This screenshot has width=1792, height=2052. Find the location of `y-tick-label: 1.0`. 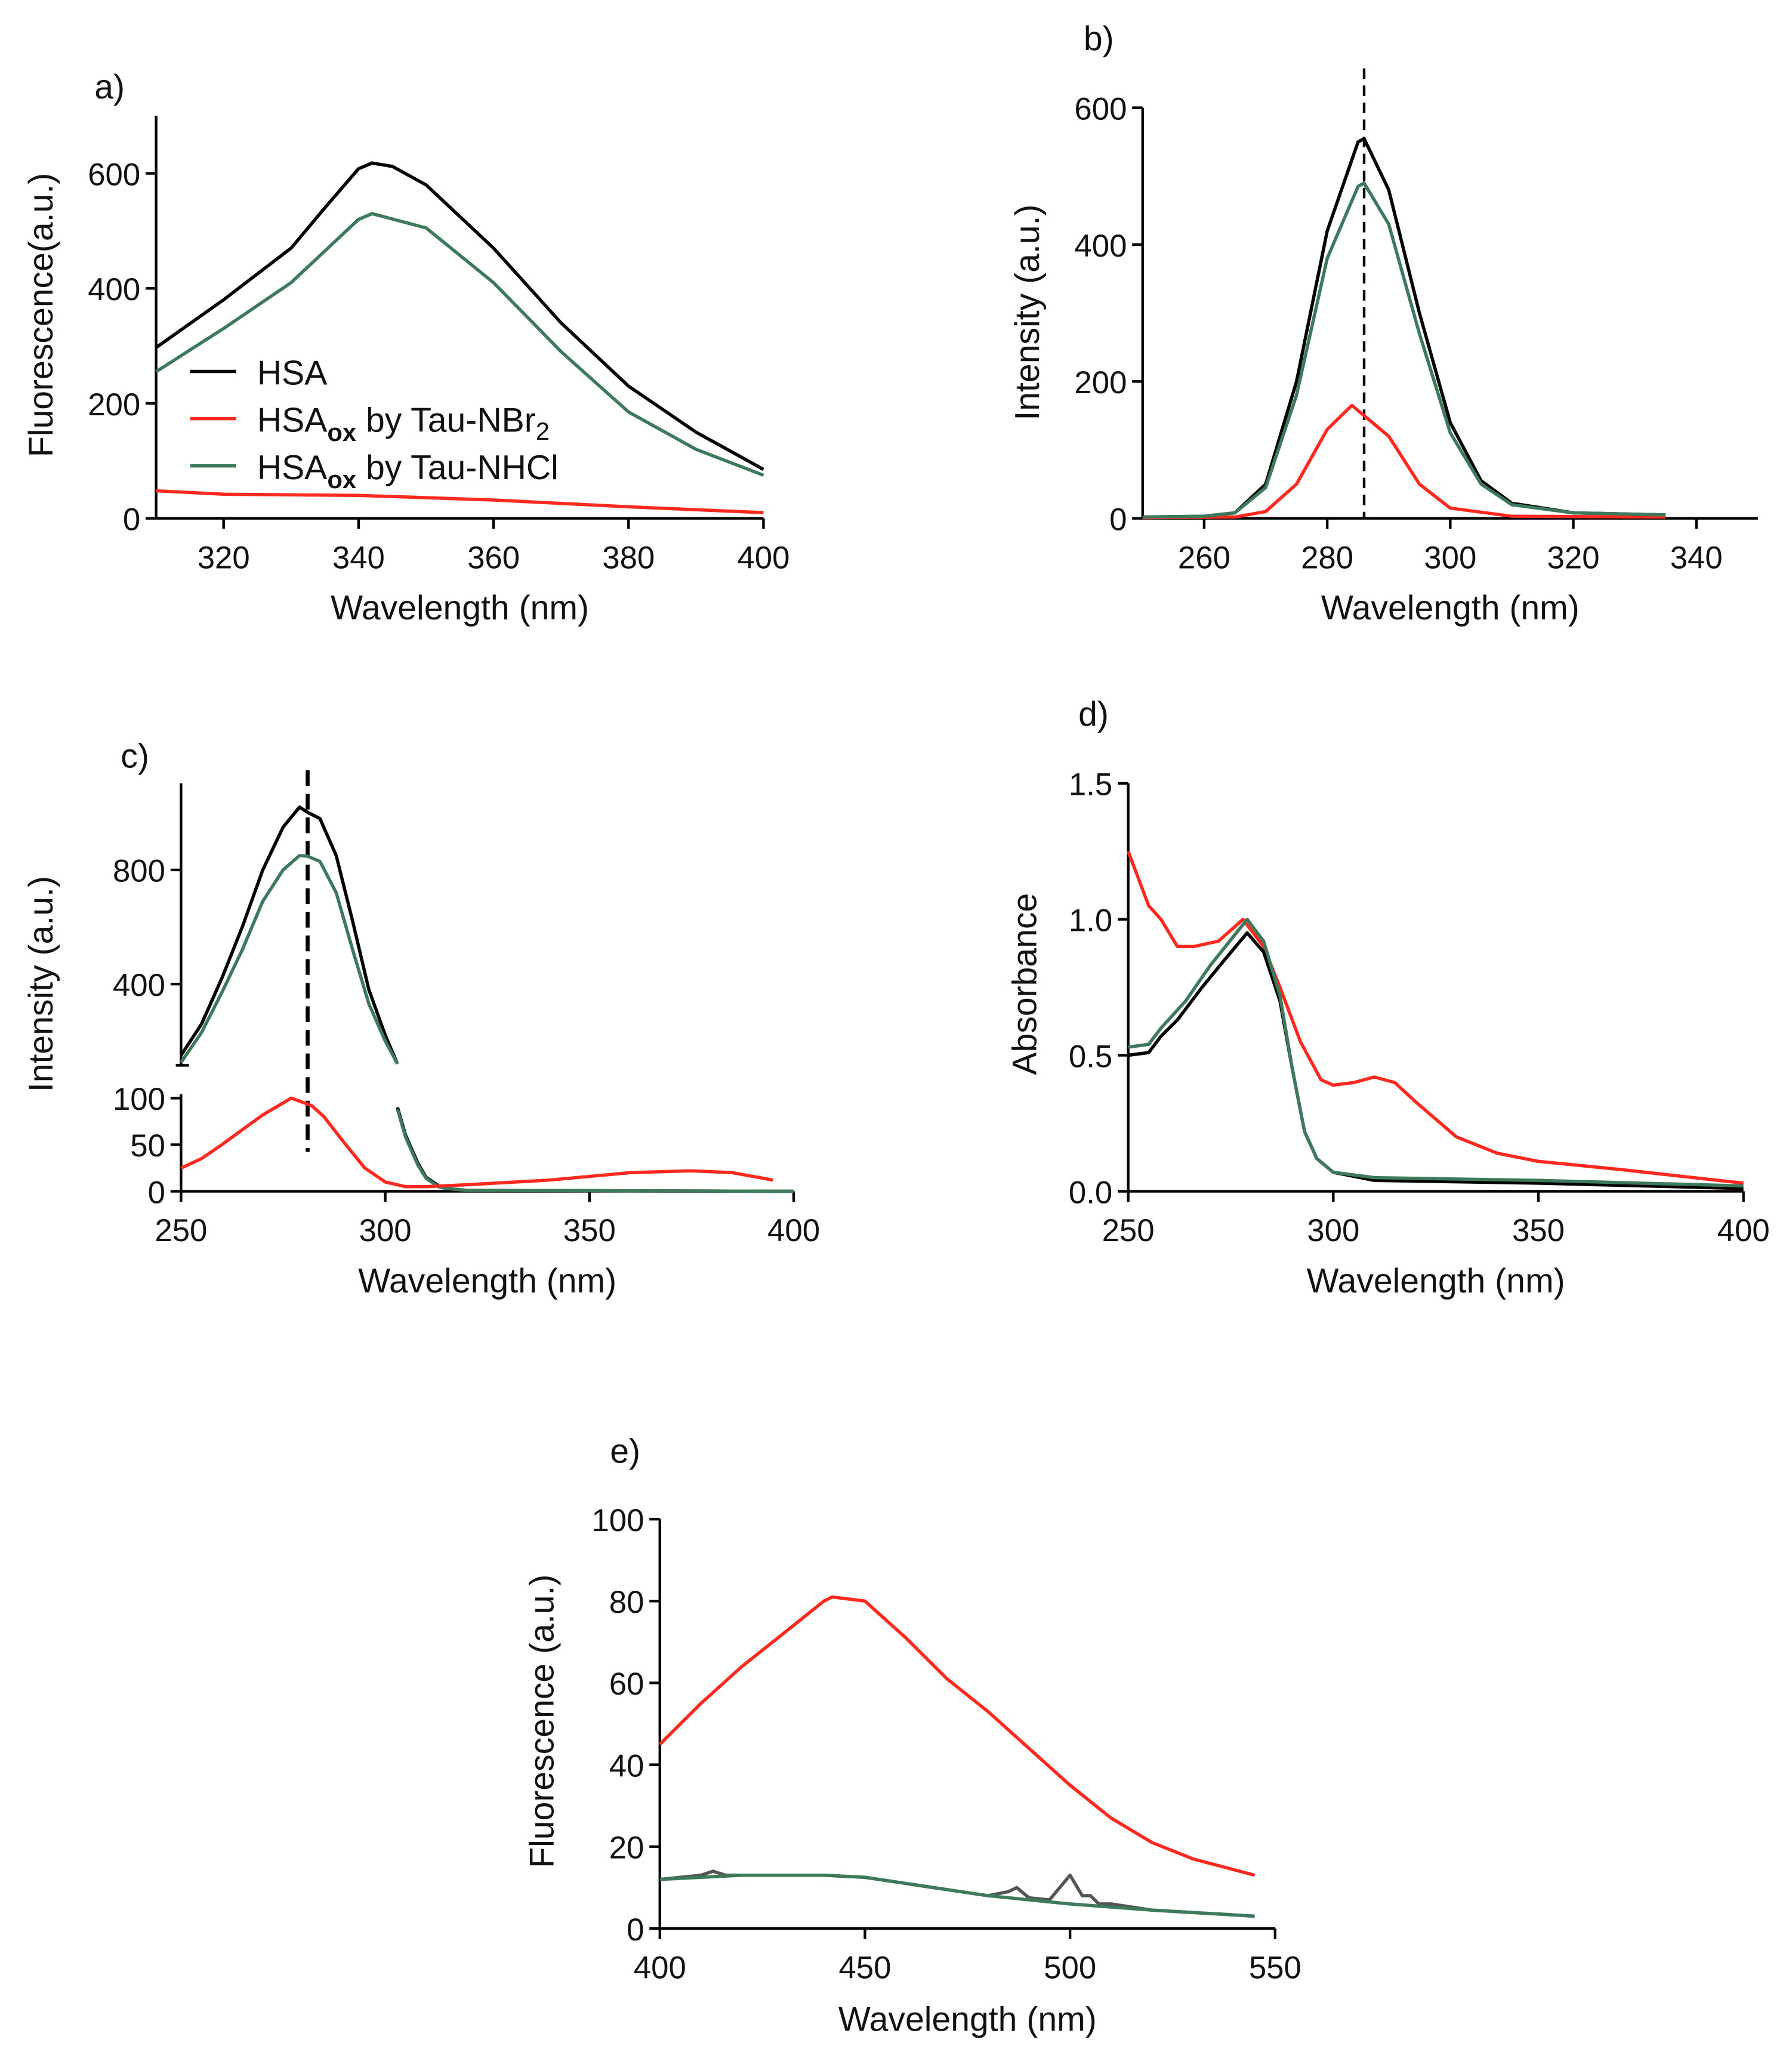

y-tick-label: 1.0 is located at coordinates (1090, 920).